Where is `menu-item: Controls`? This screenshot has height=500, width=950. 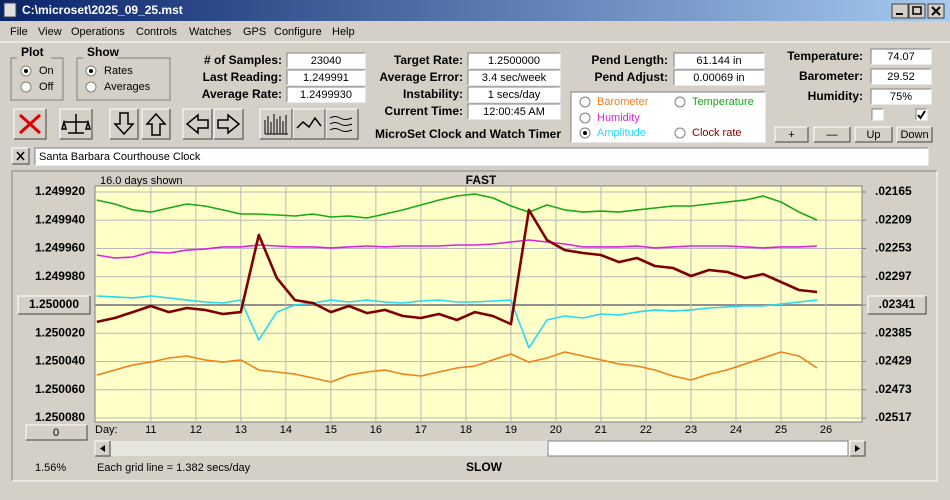
menu-item: Controls is located at coordinates (156, 32).